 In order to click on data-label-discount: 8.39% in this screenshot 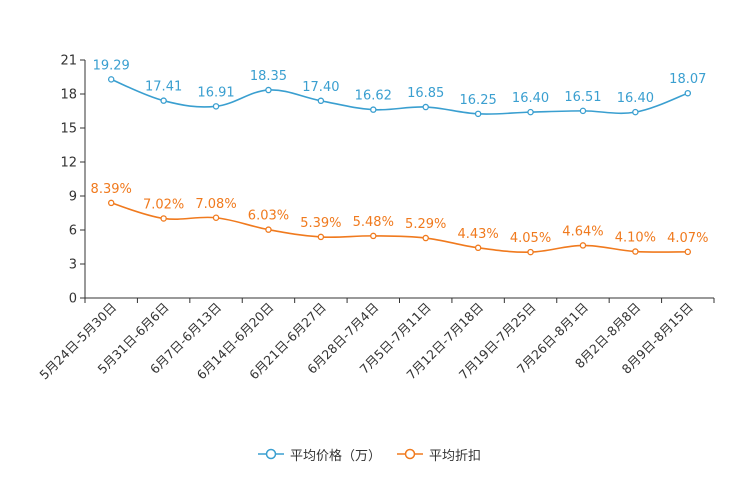, I will do `click(111, 189)`.